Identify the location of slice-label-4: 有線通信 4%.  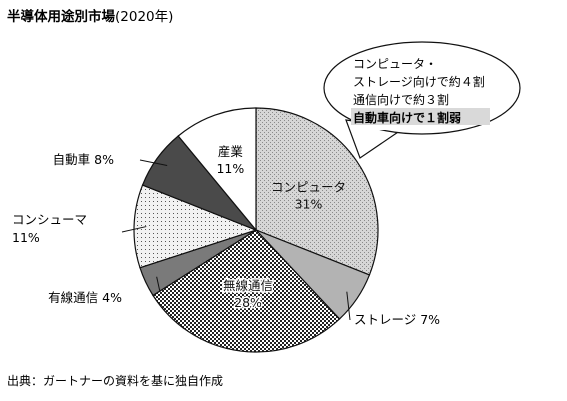
(85, 297).